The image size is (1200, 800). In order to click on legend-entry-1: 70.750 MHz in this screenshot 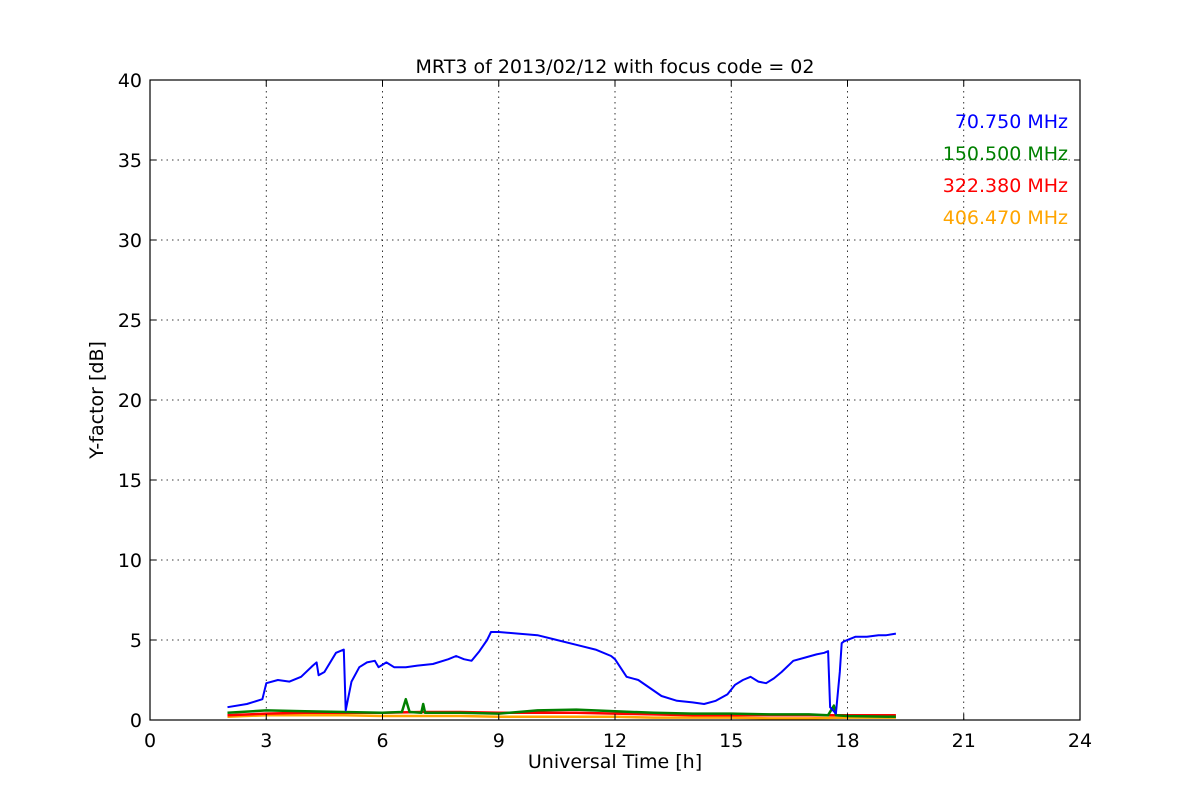, I will do `click(1011, 122)`.